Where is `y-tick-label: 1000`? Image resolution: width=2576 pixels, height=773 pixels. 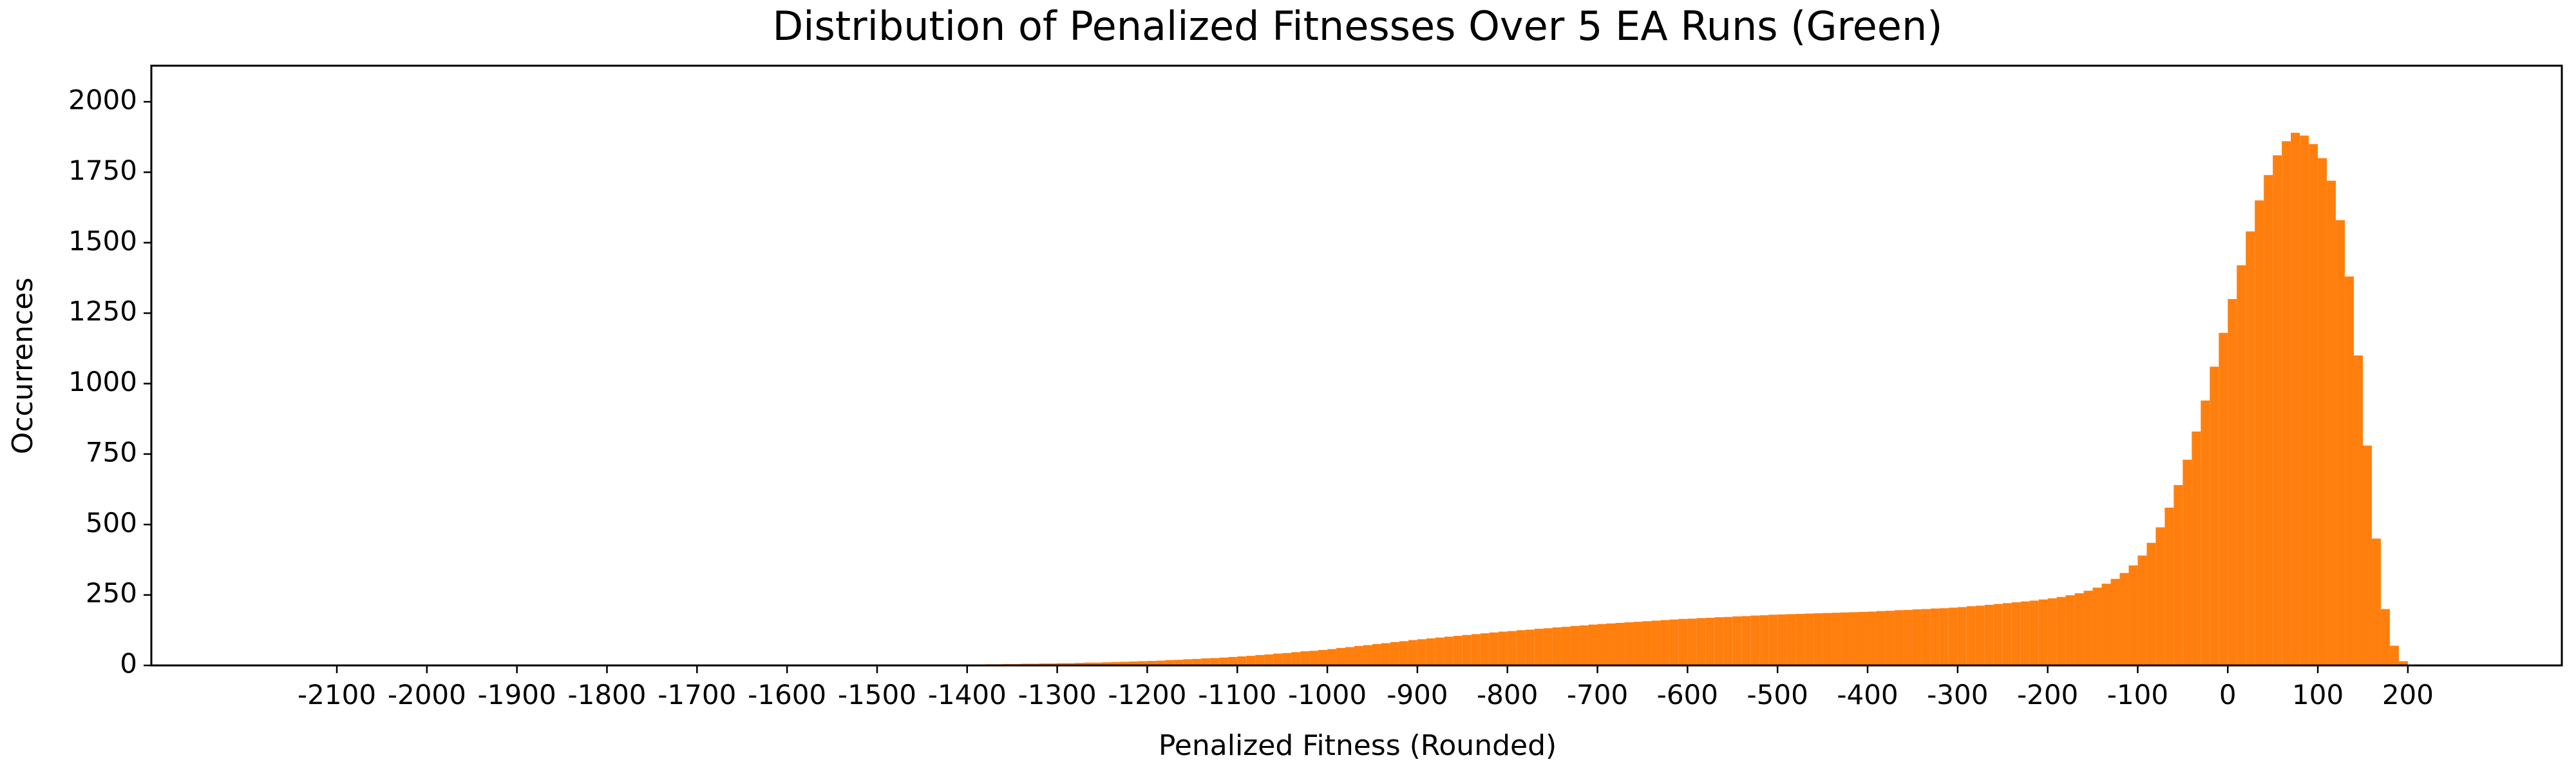
y-tick-label: 1000 is located at coordinates (103, 381).